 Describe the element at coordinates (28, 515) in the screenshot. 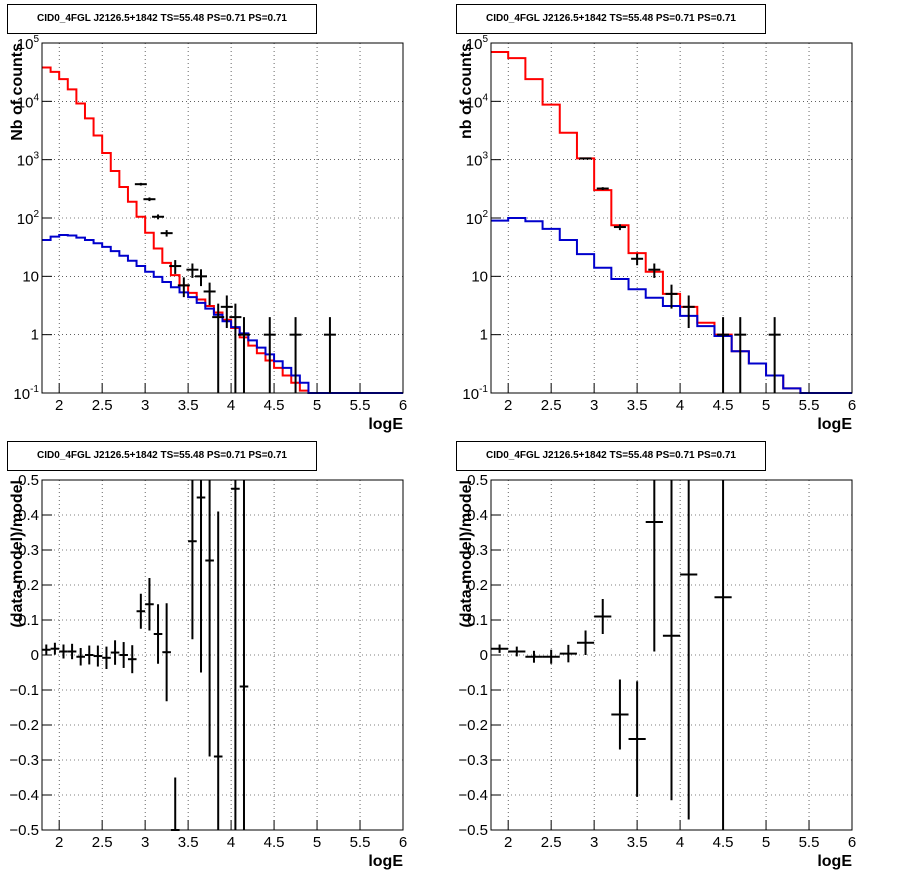

I see `y-tick-label: 0.4` at that location.